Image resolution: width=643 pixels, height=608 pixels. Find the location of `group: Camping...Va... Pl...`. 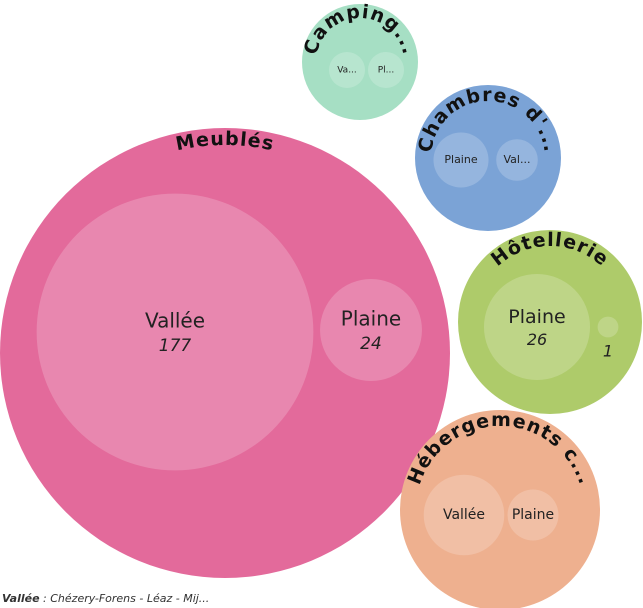

group: Camping...Va... Pl... is located at coordinates (359, 60).